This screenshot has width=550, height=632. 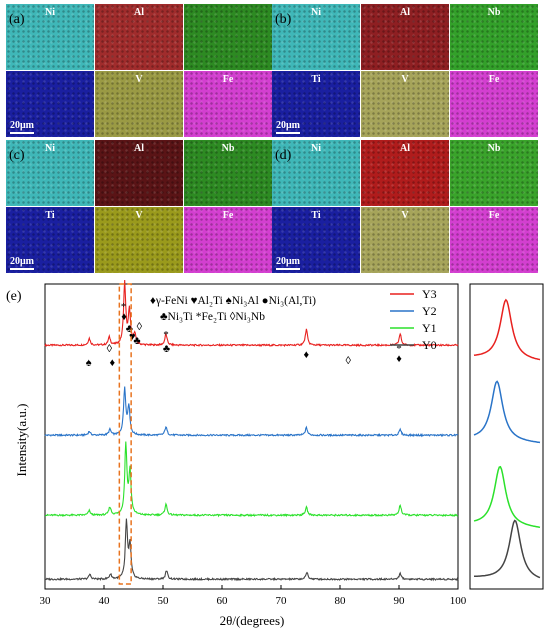 I want to click on peak-marker: ♥, so click(x=132, y=337).